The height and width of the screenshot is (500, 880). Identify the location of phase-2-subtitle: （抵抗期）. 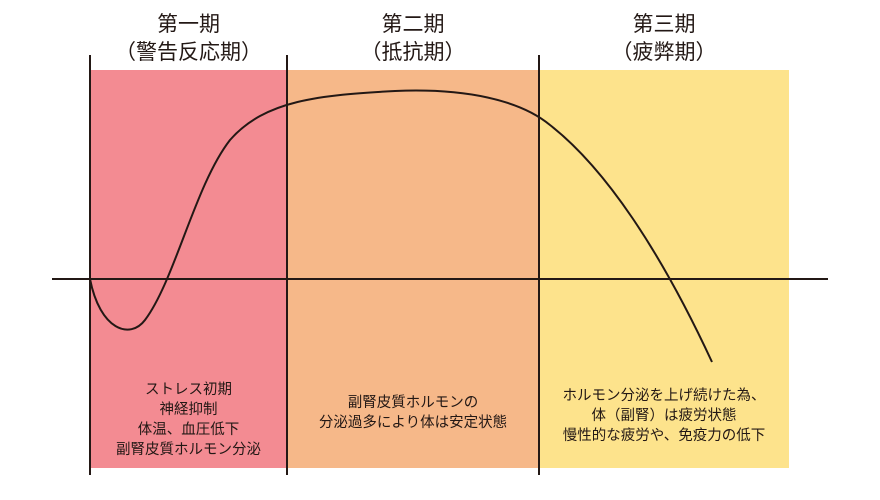
(413, 52).